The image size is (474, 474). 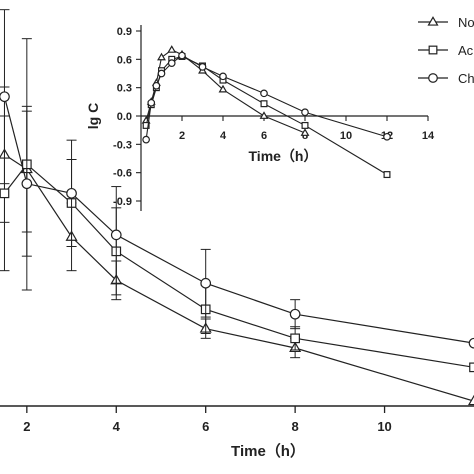 What do you see at coordinates (122, 202) in the screenshot?
I see `inset-y-tick-label: -0.9` at bounding box center [122, 202].